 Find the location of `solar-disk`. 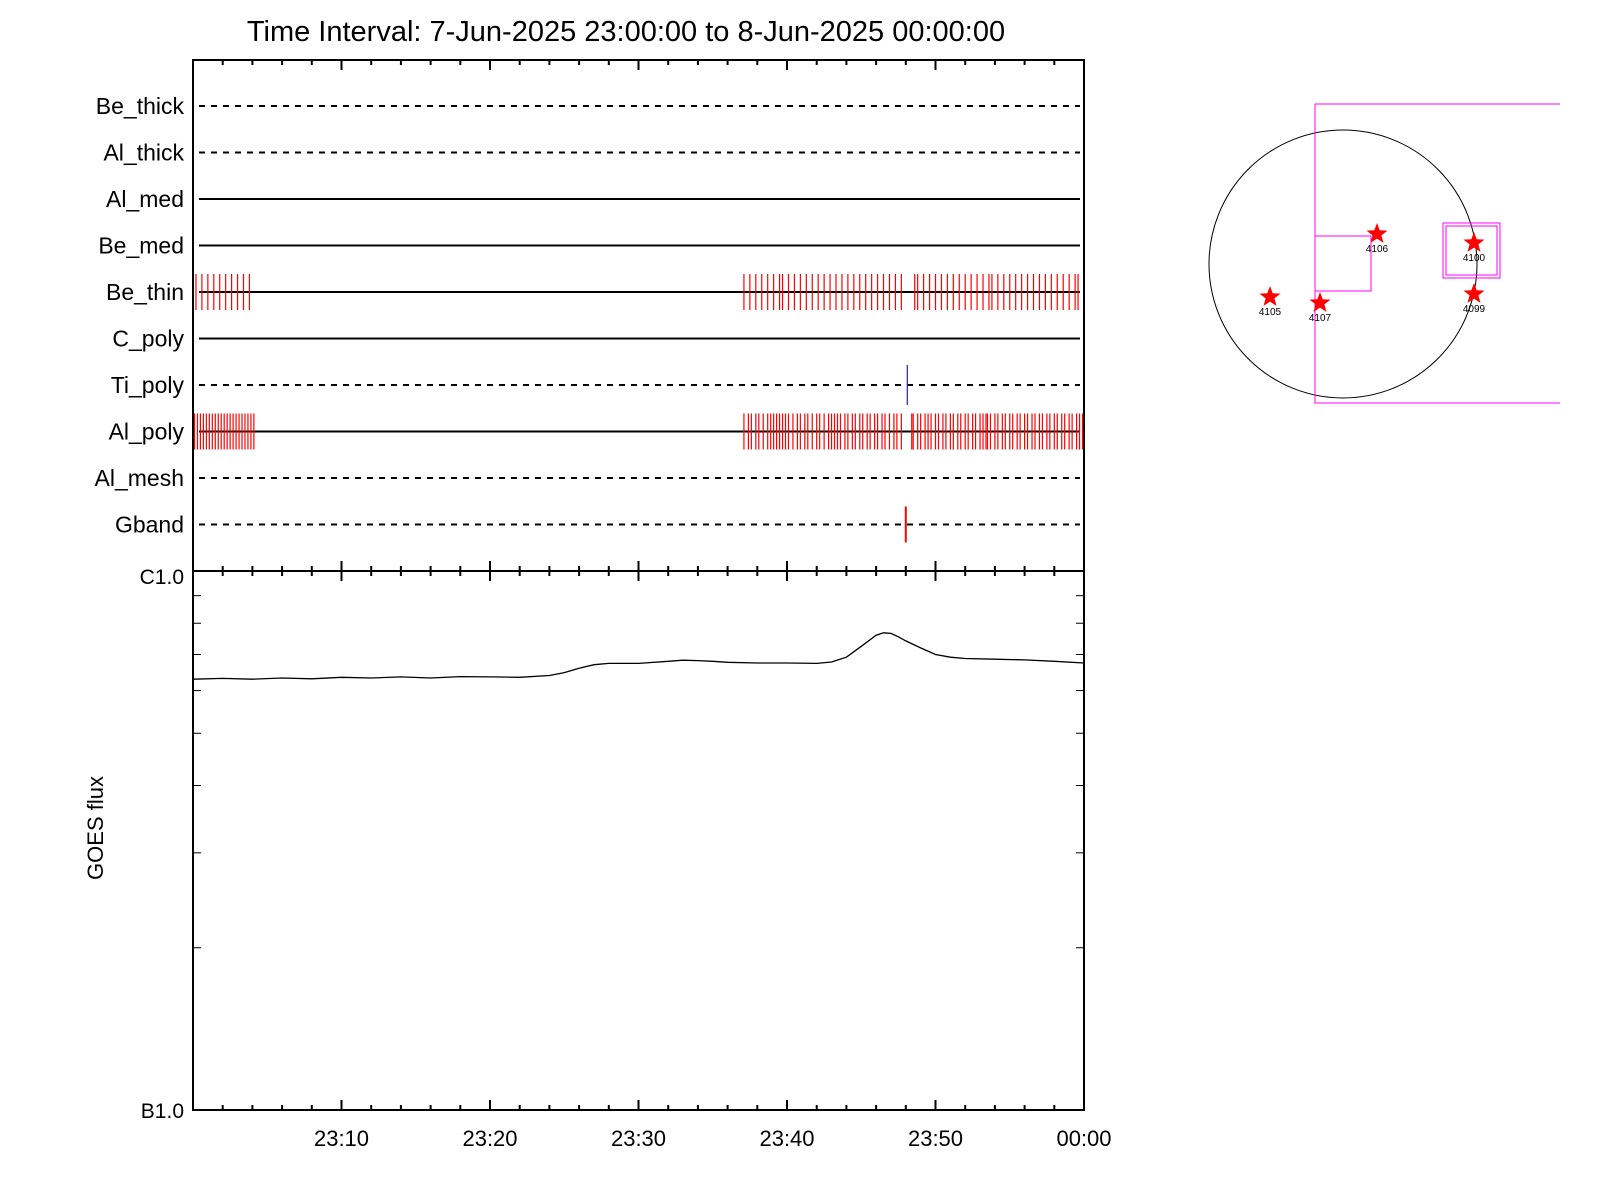

solar-disk is located at coordinates (1343, 264).